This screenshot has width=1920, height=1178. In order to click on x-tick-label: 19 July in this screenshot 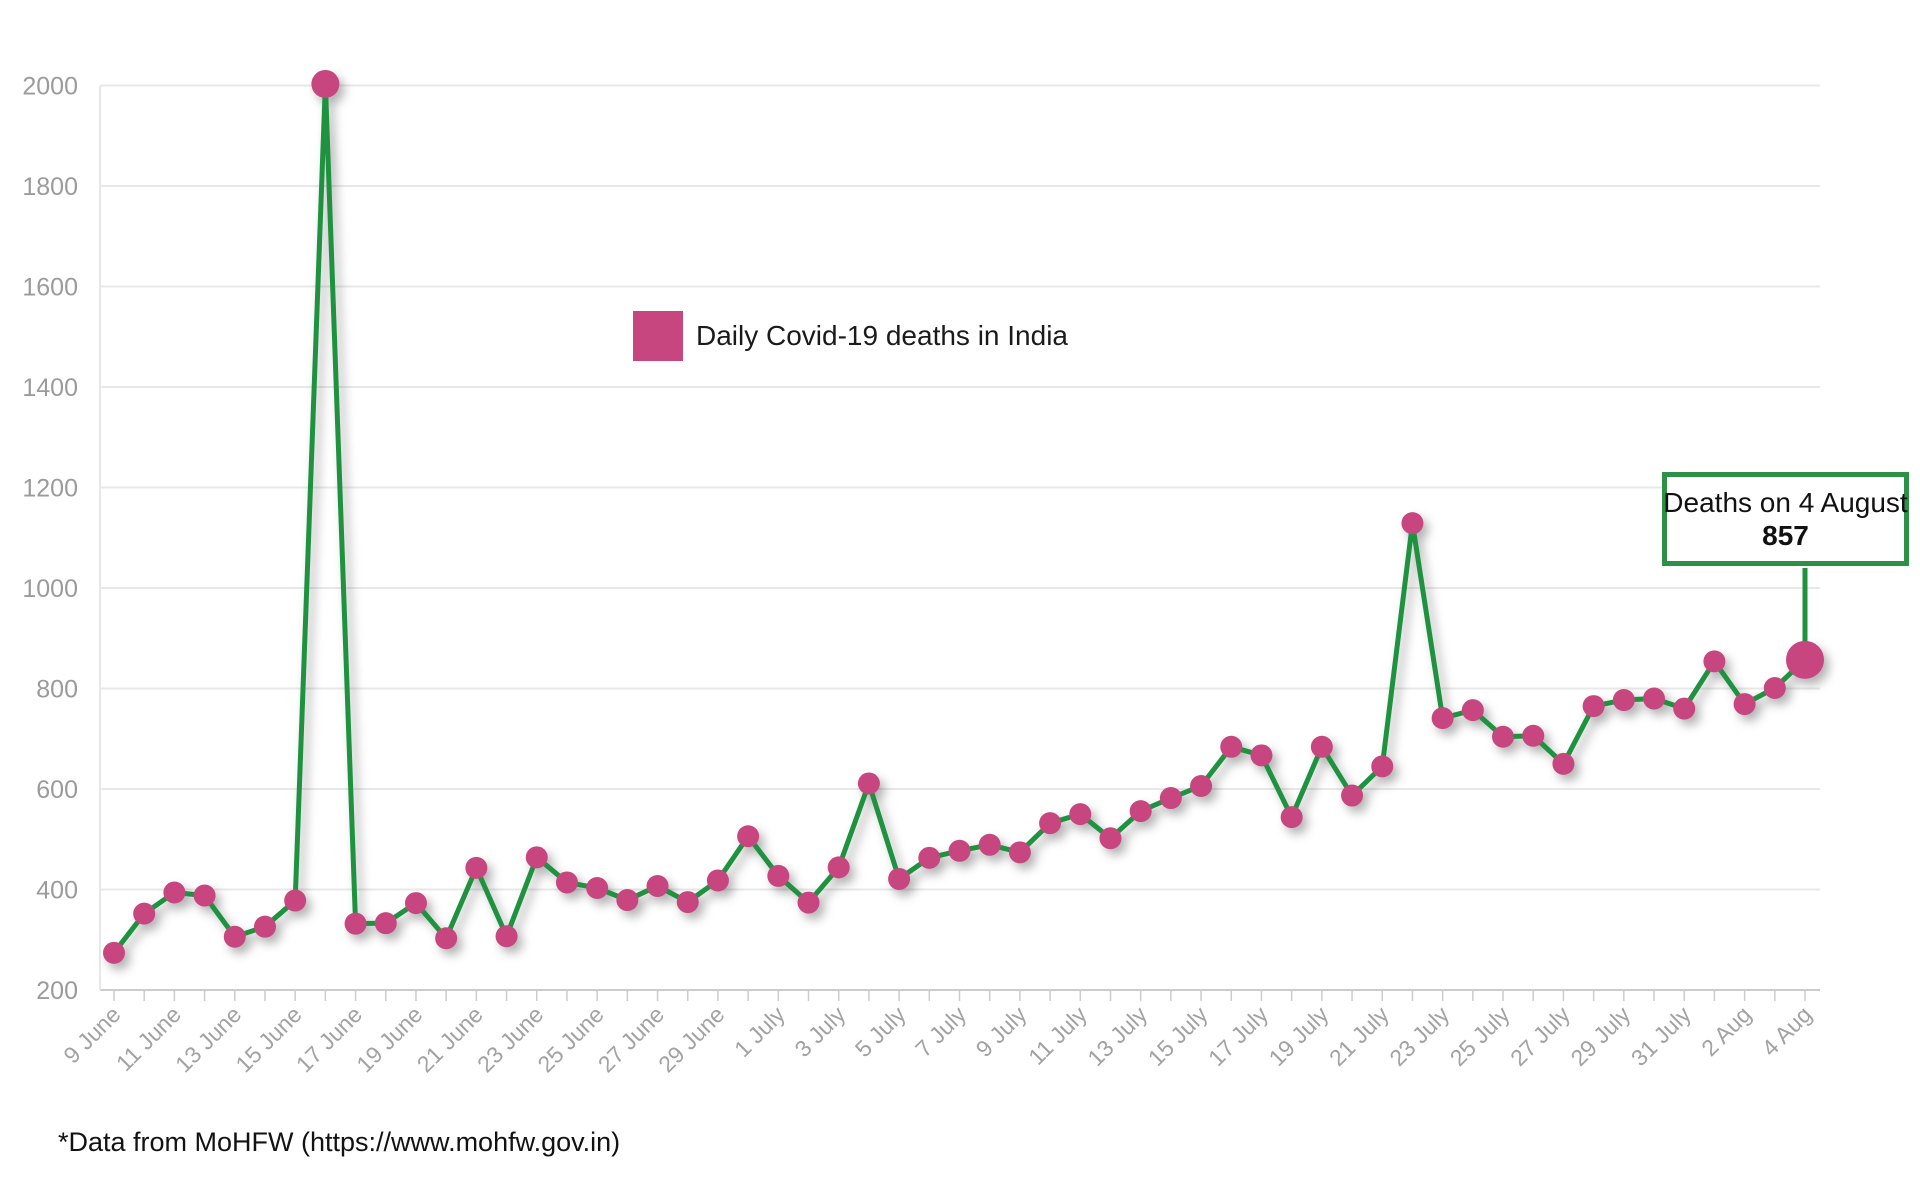, I will do `click(1298, 1036)`.